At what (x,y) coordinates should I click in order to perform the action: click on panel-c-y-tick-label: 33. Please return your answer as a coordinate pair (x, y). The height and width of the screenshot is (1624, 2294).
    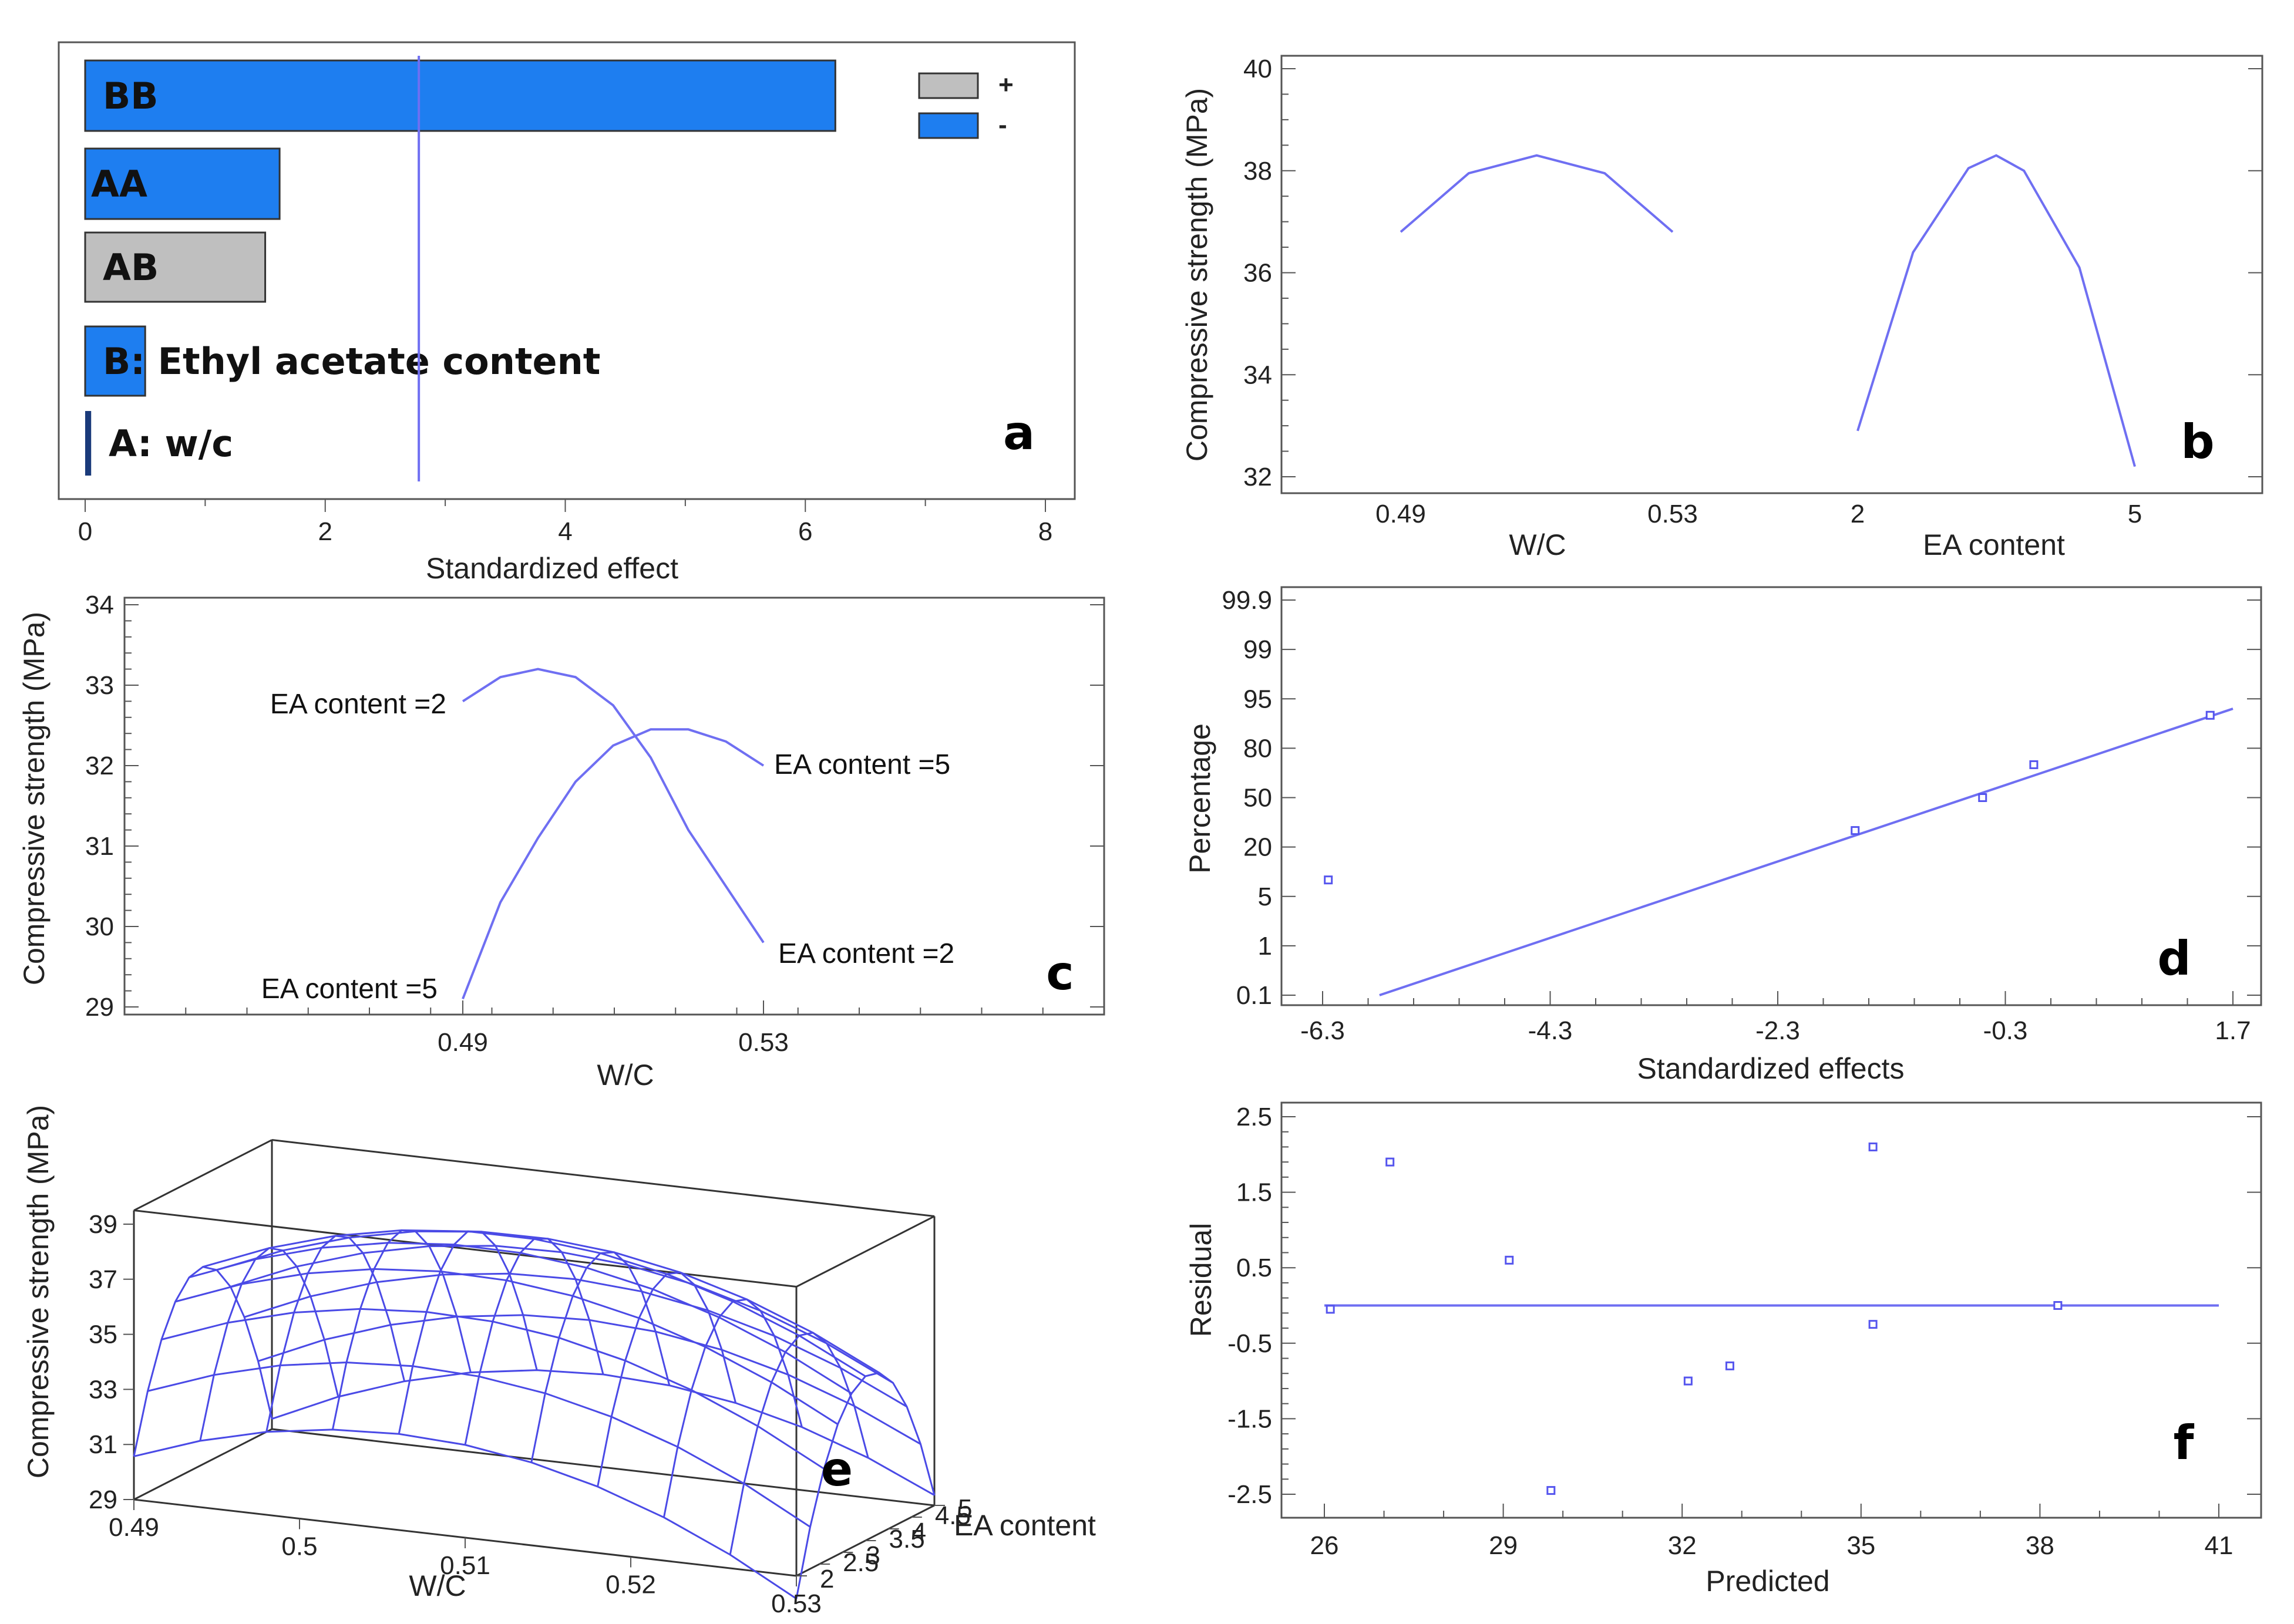
    Looking at the image, I should click on (99, 685).